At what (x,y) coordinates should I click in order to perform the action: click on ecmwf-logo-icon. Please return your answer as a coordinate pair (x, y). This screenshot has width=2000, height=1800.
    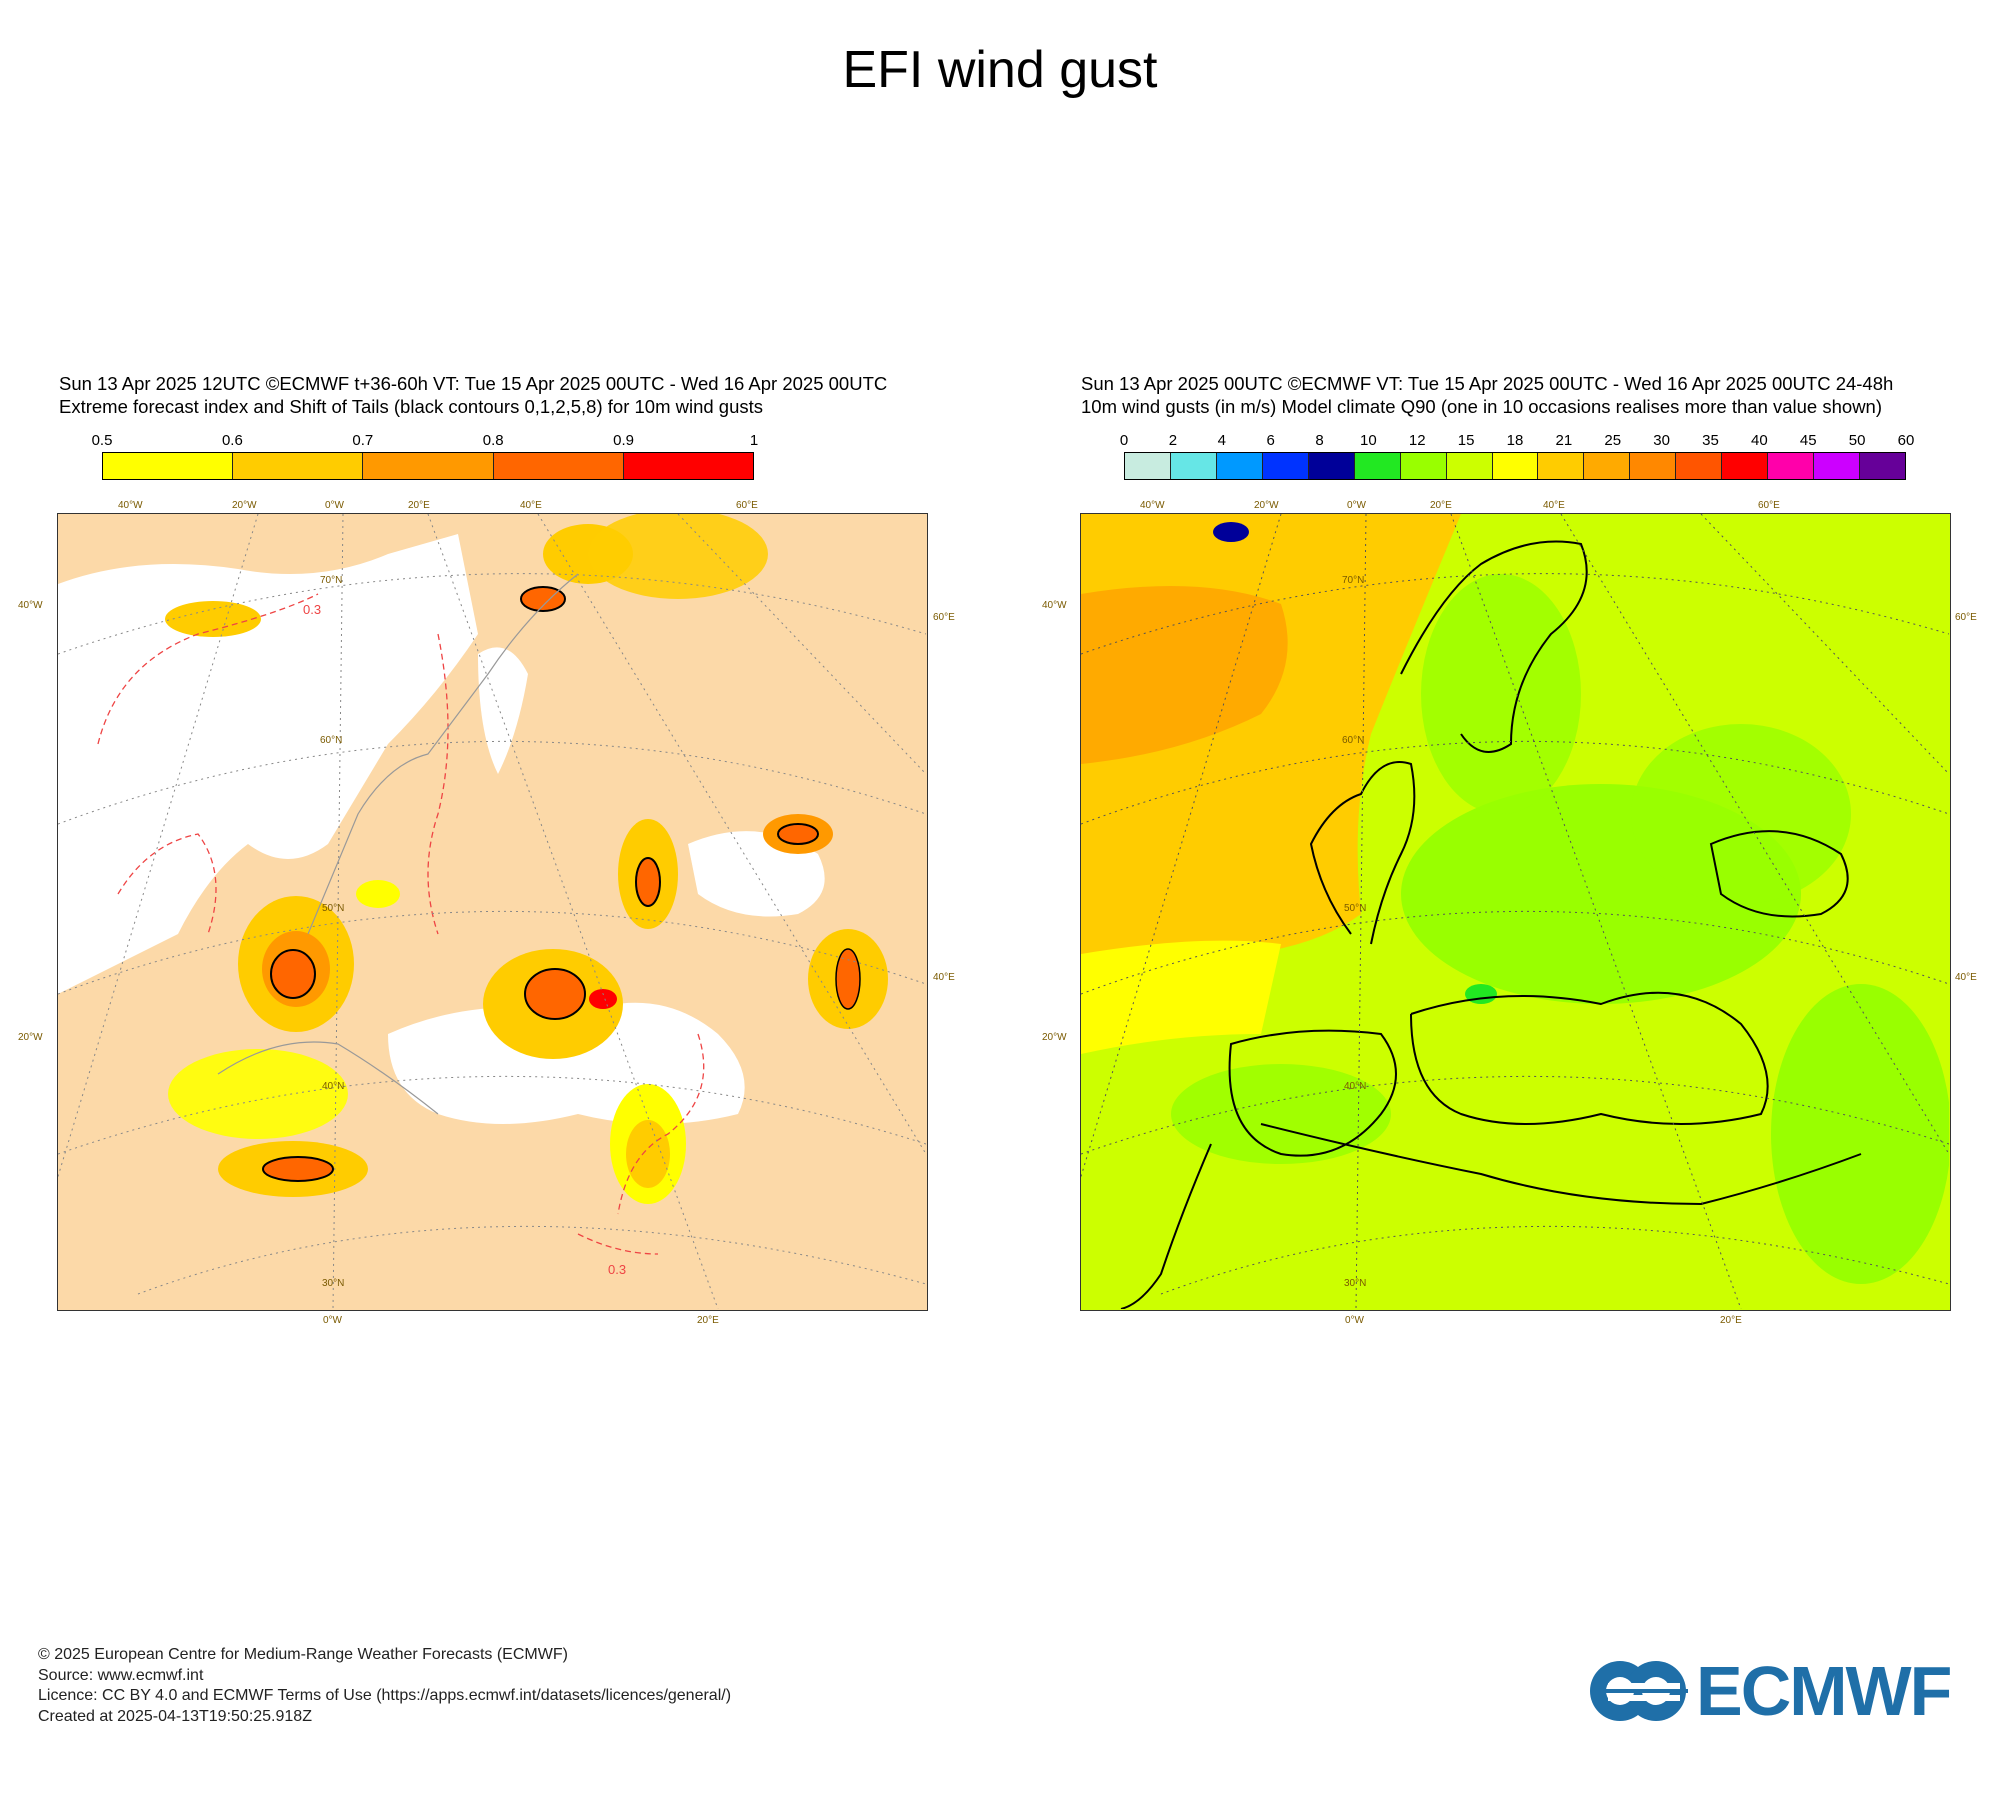
    Looking at the image, I should click on (1639, 1691).